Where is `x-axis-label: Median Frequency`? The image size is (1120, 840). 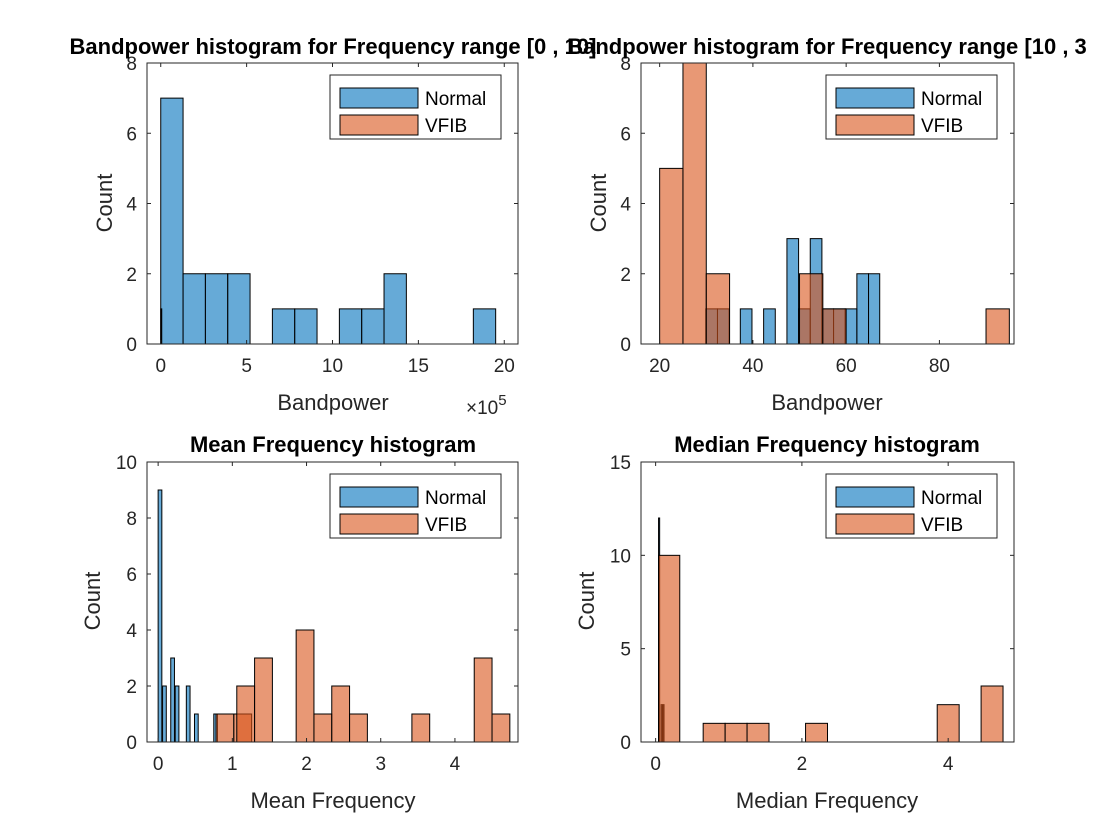 x-axis-label: Median Frequency is located at coordinates (827, 800).